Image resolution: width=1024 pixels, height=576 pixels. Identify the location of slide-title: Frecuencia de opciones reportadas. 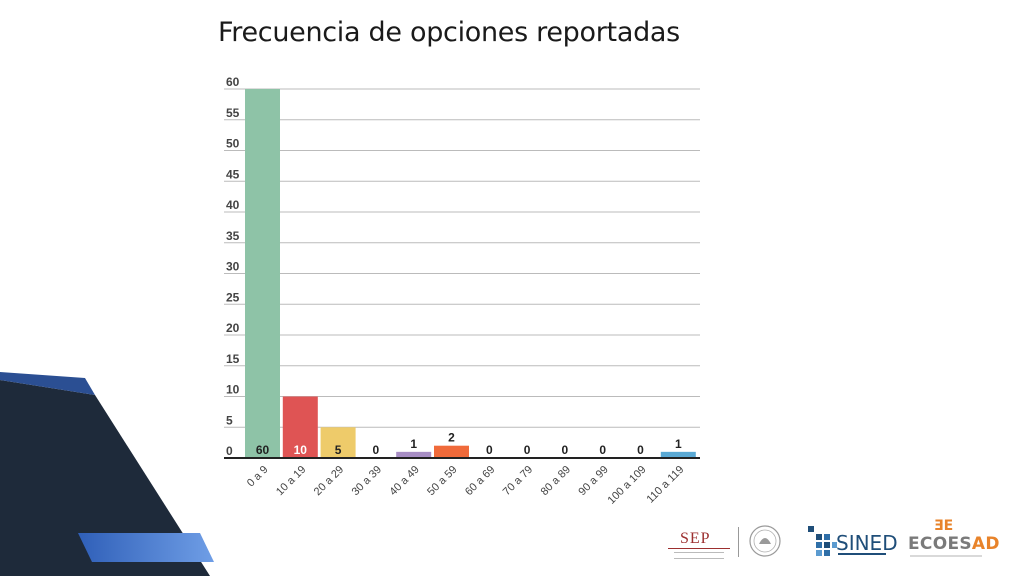
(449, 32).